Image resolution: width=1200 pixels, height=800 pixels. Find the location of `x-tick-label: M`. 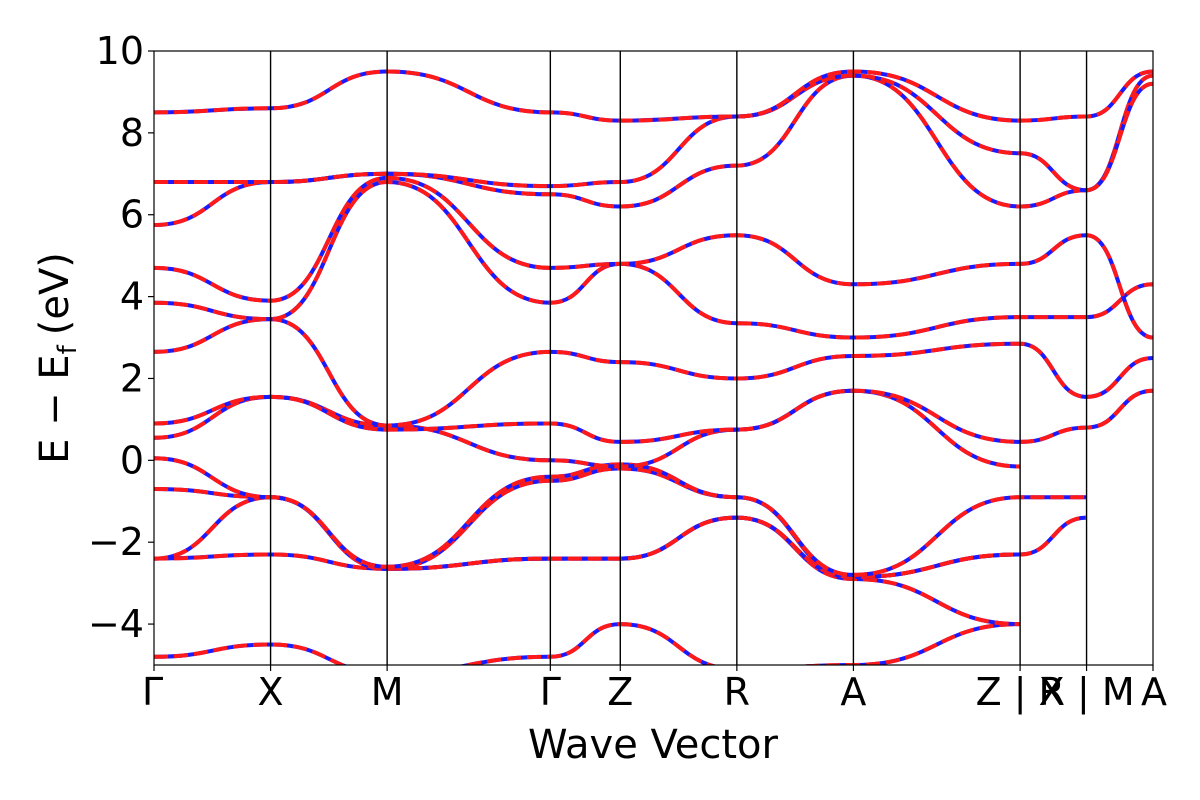

x-tick-label: M is located at coordinates (387, 692).